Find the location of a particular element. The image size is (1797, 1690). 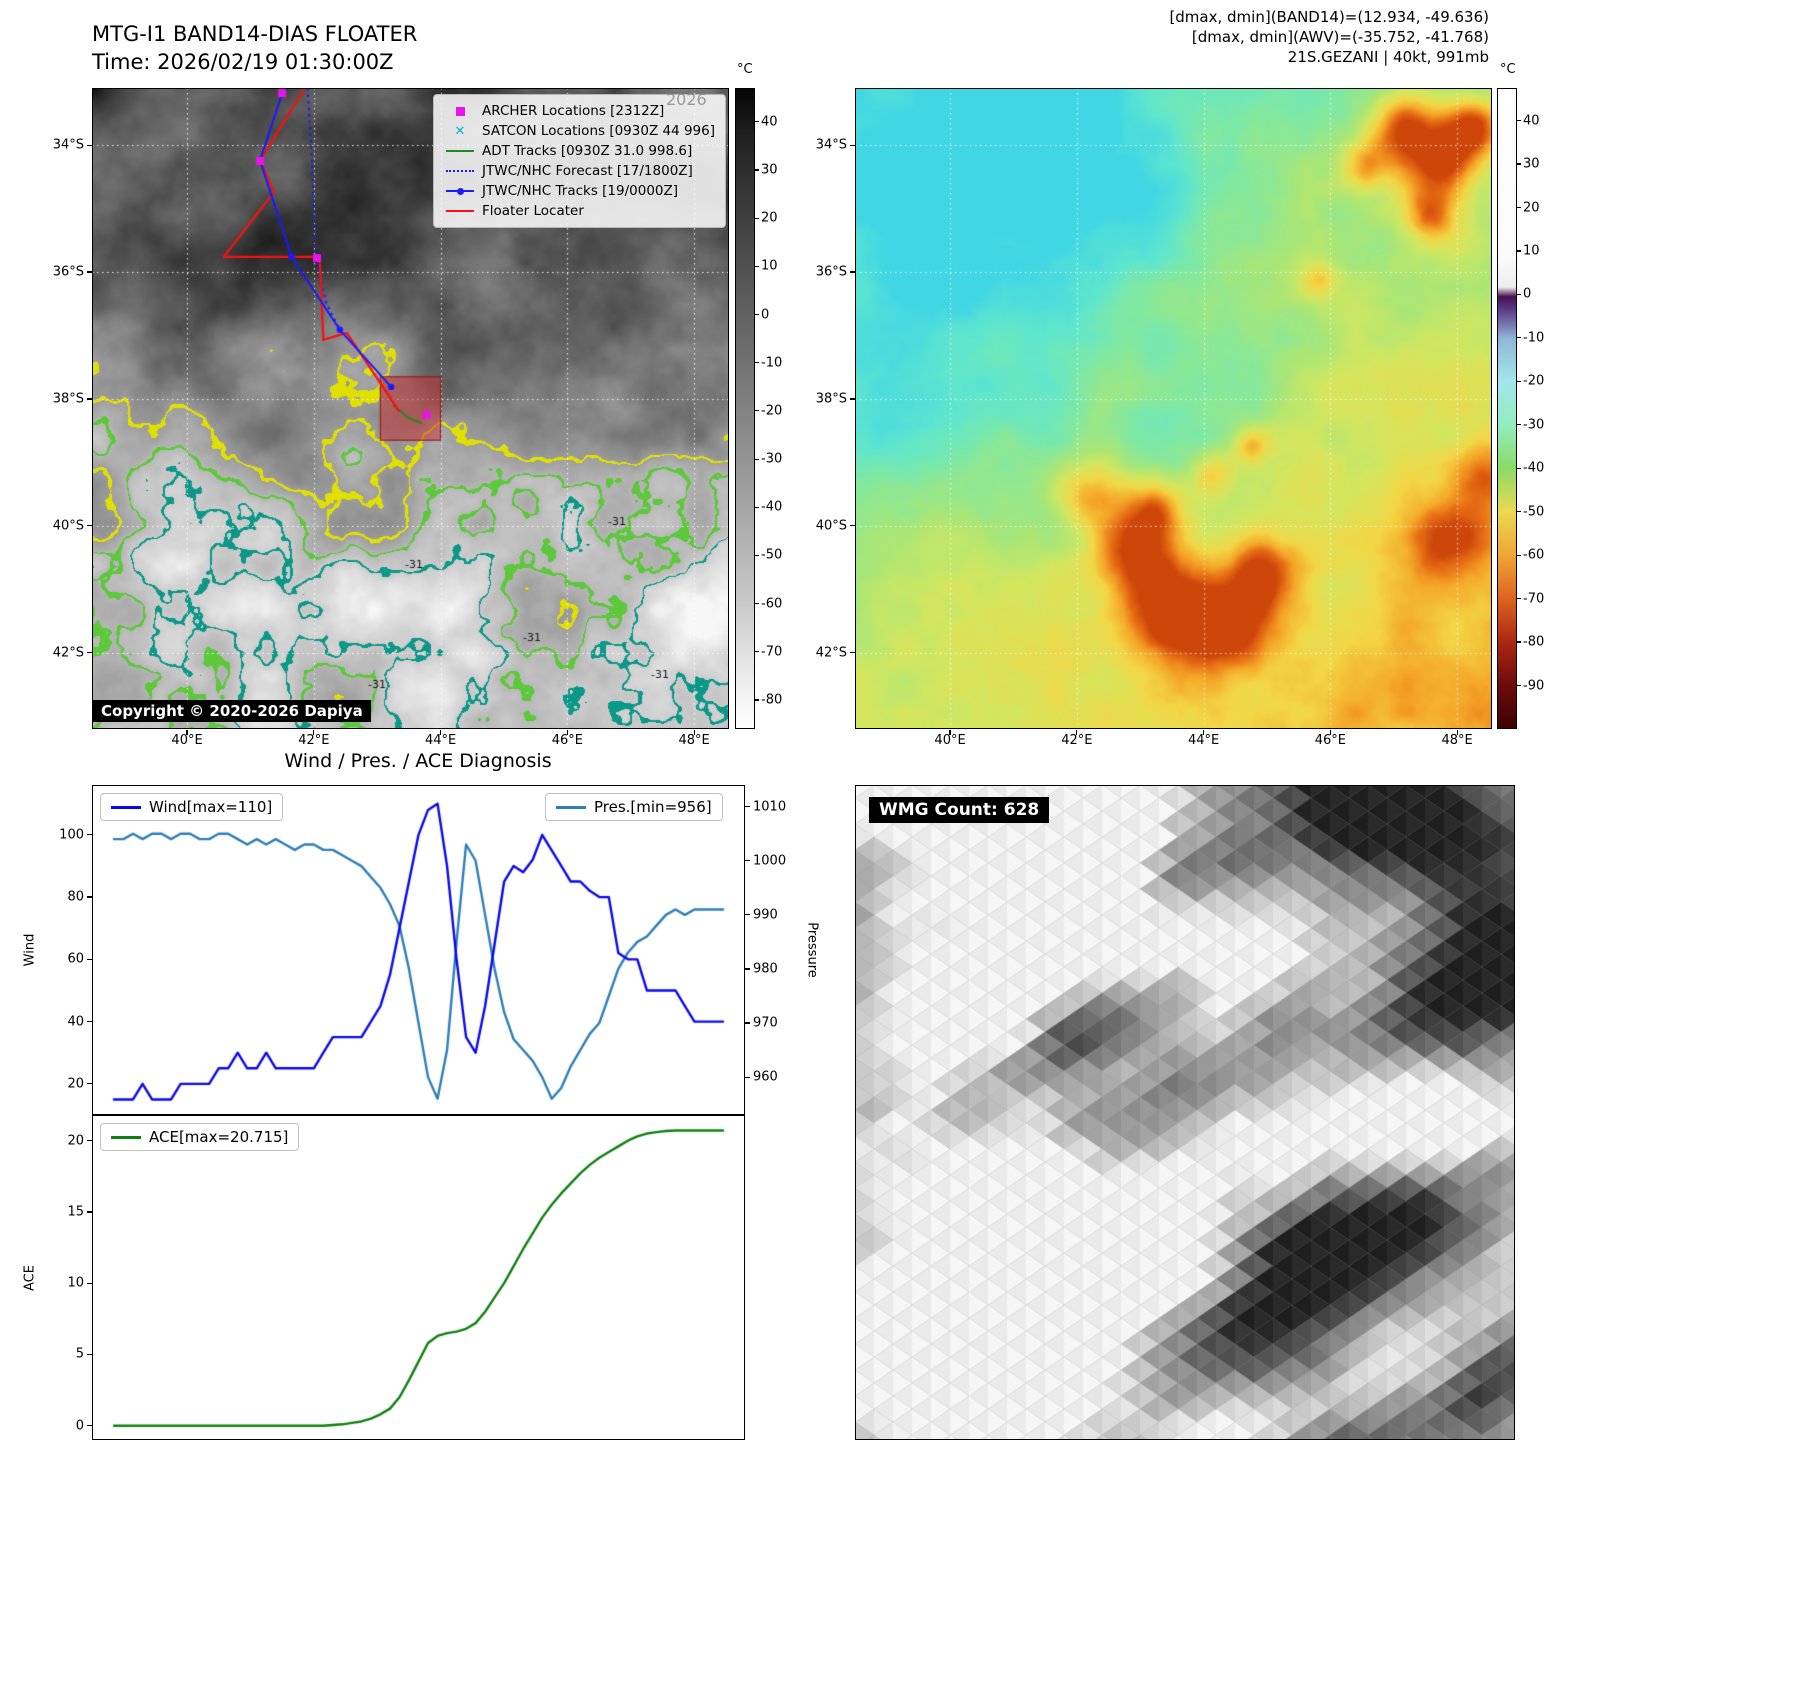

legend-label: JTWC/NHC Forecast [17/1800Z] is located at coordinates (587, 171).